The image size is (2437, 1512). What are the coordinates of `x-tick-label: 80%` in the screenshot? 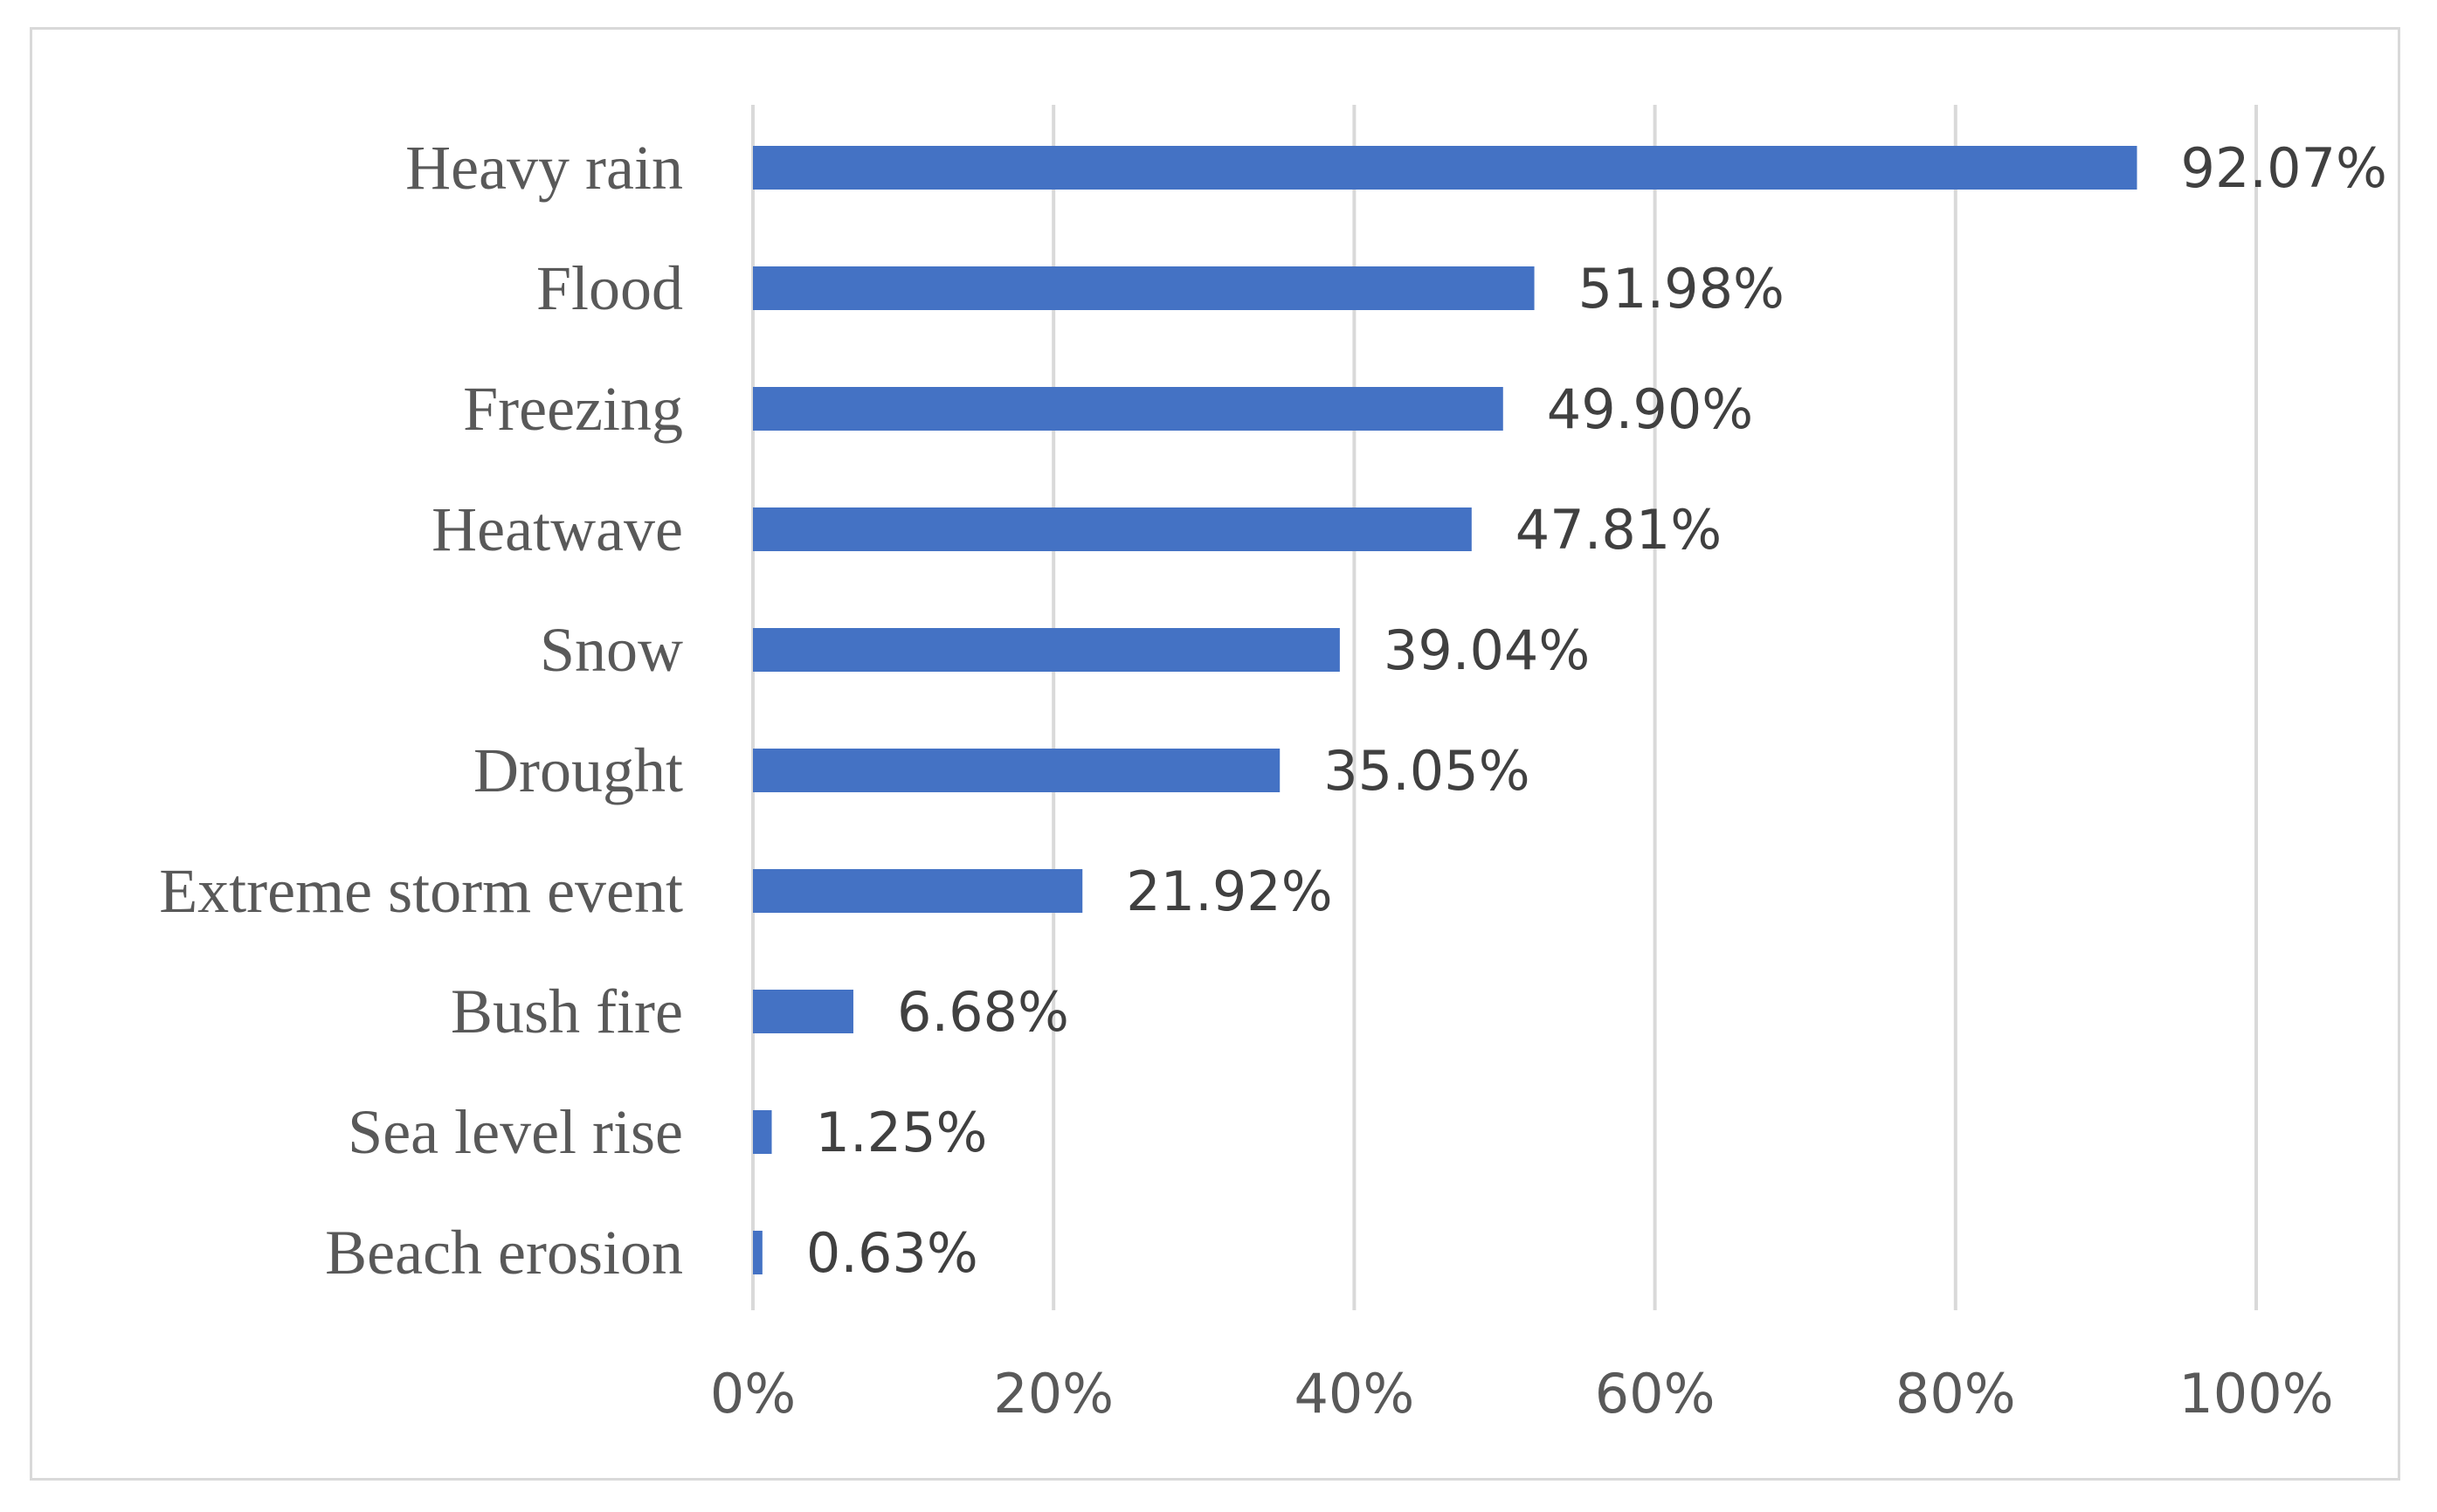 It's located at (1955, 1394).